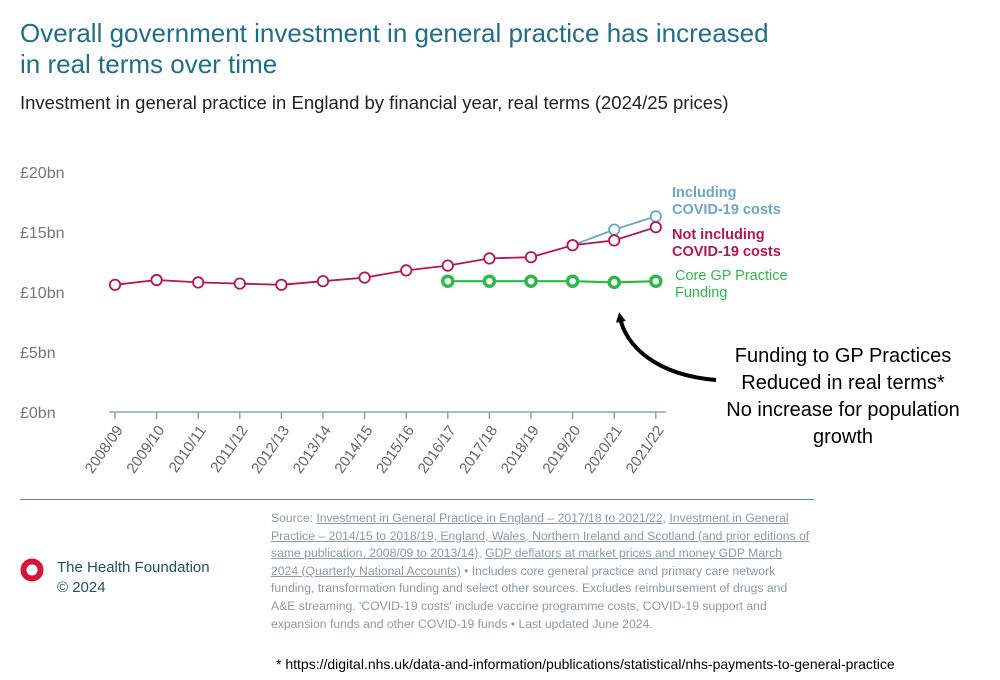 The height and width of the screenshot is (680, 1000). Describe the element at coordinates (645, 450) in the screenshot. I see `x-tick-label: 2021/22` at that location.